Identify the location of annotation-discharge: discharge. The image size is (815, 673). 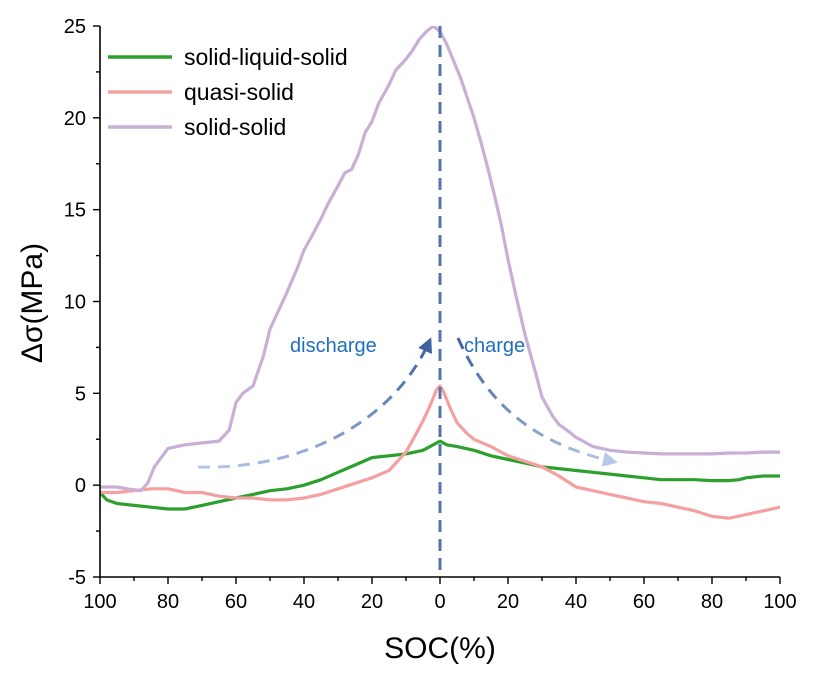
(333, 346).